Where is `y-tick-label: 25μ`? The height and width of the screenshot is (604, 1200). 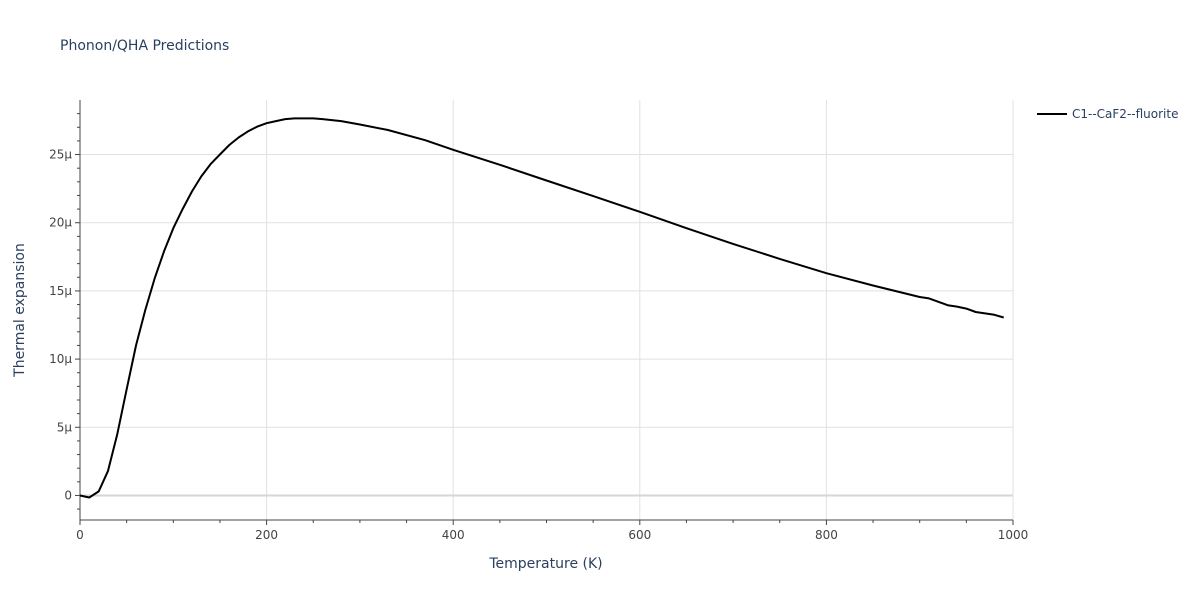
y-tick-label: 25μ is located at coordinates (60, 155).